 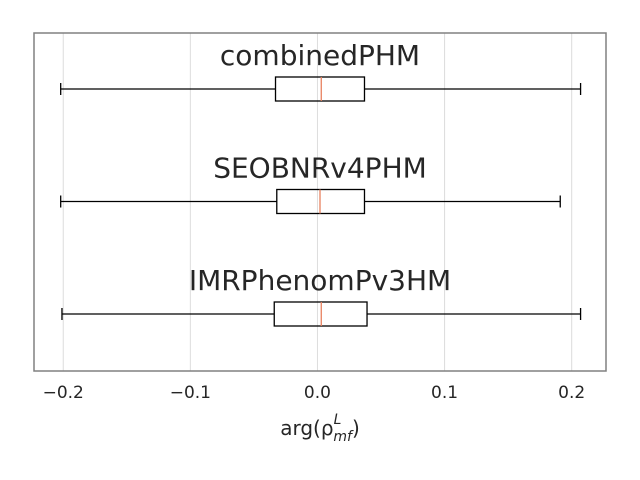 What do you see at coordinates (320, 168) in the screenshot?
I see `box-label: SEOBNRv4PHM` at bounding box center [320, 168].